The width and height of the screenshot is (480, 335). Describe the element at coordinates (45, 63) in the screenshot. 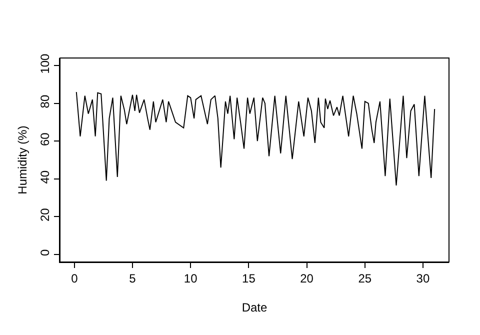

I see `y-tick-label: 100` at that location.